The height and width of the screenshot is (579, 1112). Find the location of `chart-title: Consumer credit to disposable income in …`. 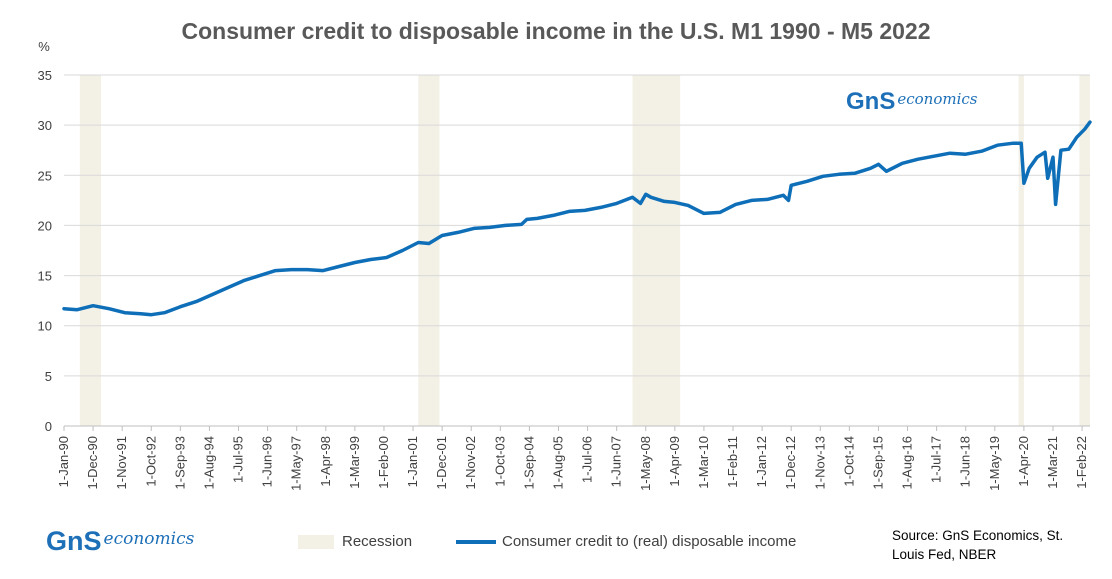

chart-title: Consumer credit to disposable income in … is located at coordinates (556, 31).